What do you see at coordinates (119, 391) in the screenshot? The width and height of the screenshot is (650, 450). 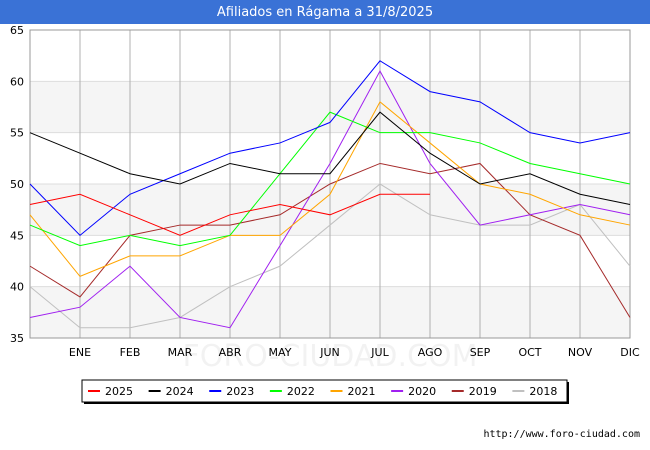 I see `legend-label-2025: 2025` at bounding box center [119, 391].